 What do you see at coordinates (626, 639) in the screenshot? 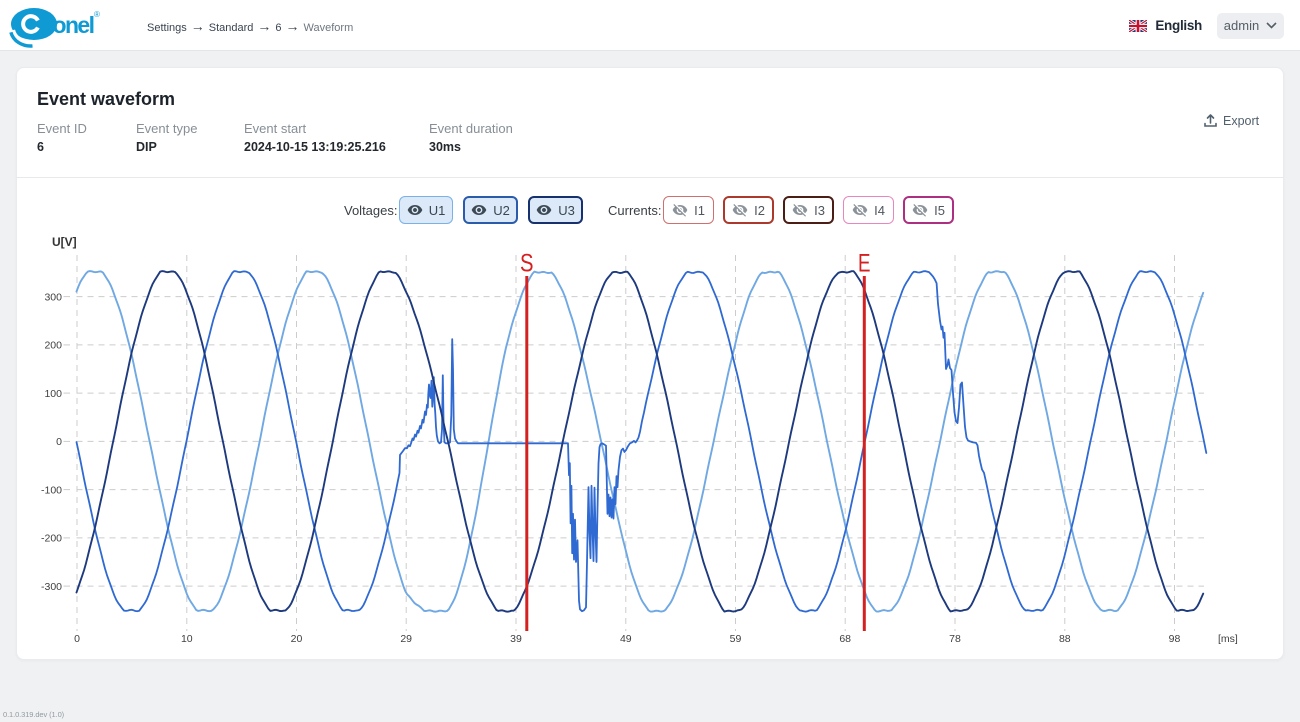
I see `svg-text: 49` at bounding box center [626, 639].